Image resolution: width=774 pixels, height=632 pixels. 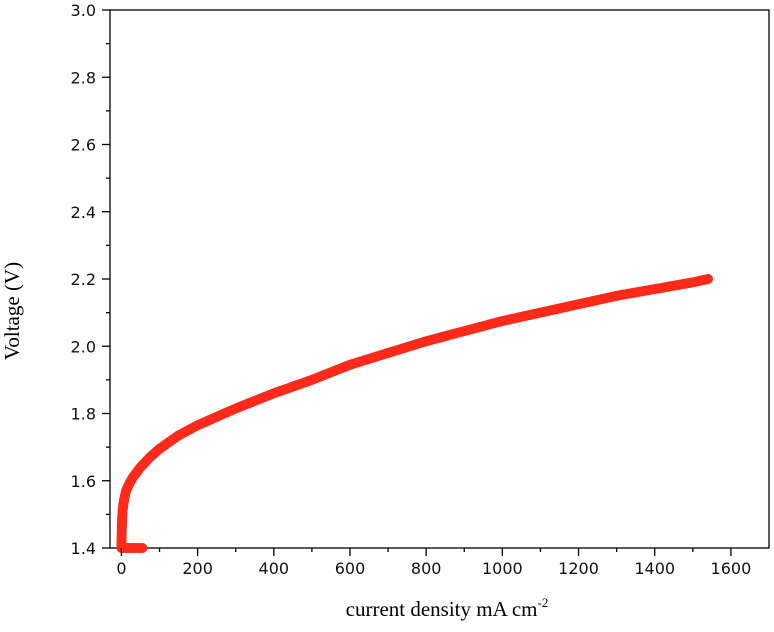 What do you see at coordinates (12, 311) in the screenshot?
I see `y-axis-title: Voltage (V)` at bounding box center [12, 311].